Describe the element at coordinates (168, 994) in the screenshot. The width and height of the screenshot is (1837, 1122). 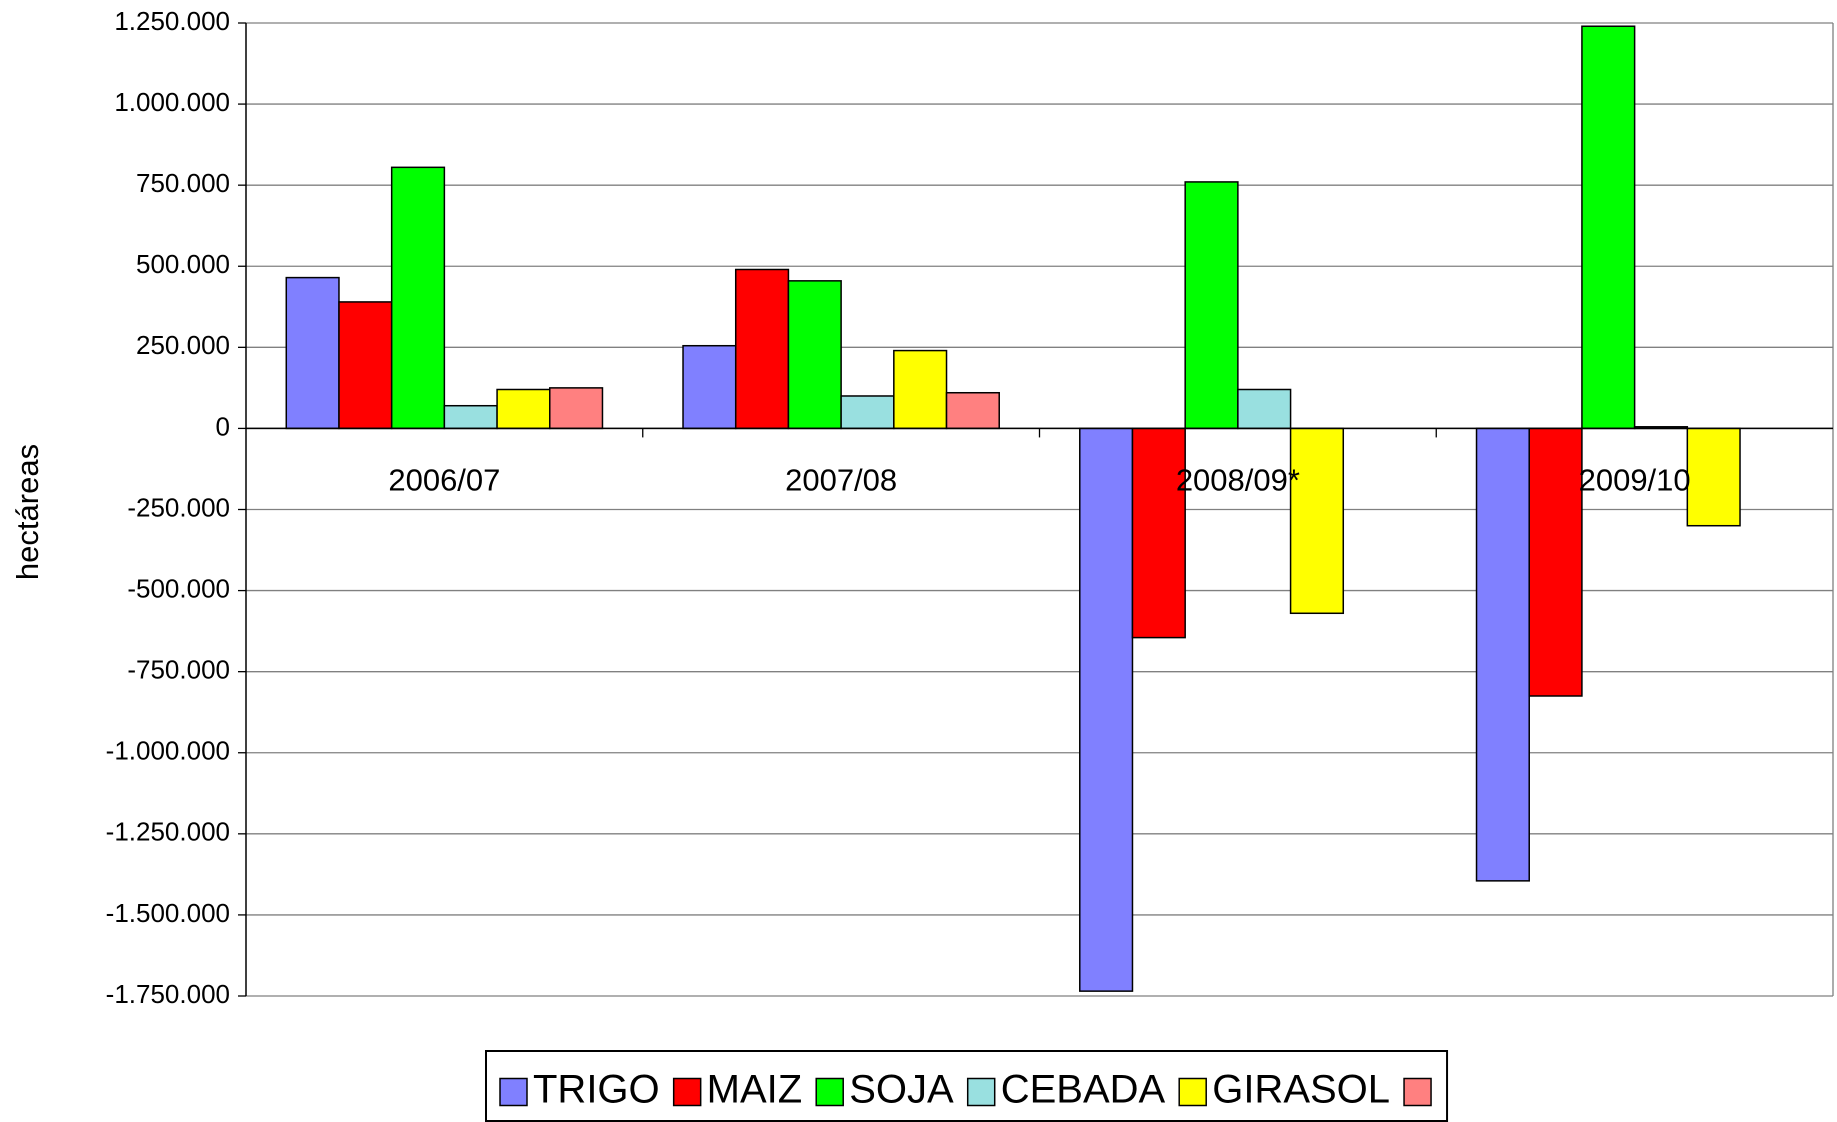
I see `y-tick-label: -1.750.000` at that location.